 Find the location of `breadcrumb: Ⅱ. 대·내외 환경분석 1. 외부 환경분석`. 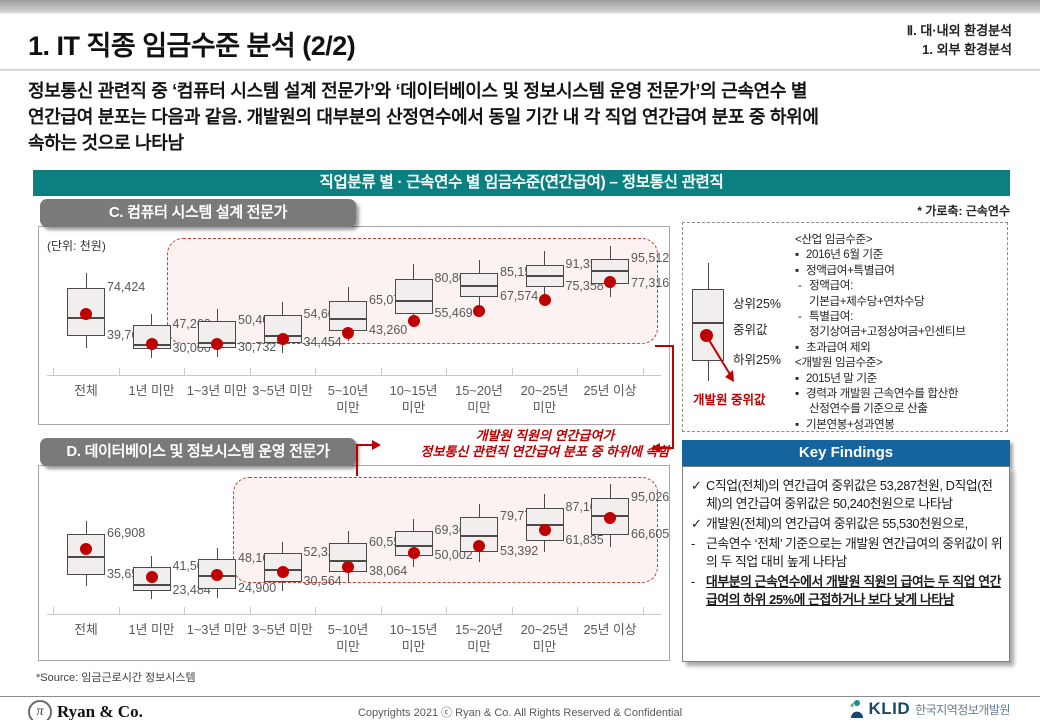

breadcrumb: Ⅱ. 대·내외 환경분석 1. 외부 환경분석 is located at coordinates (959, 40).